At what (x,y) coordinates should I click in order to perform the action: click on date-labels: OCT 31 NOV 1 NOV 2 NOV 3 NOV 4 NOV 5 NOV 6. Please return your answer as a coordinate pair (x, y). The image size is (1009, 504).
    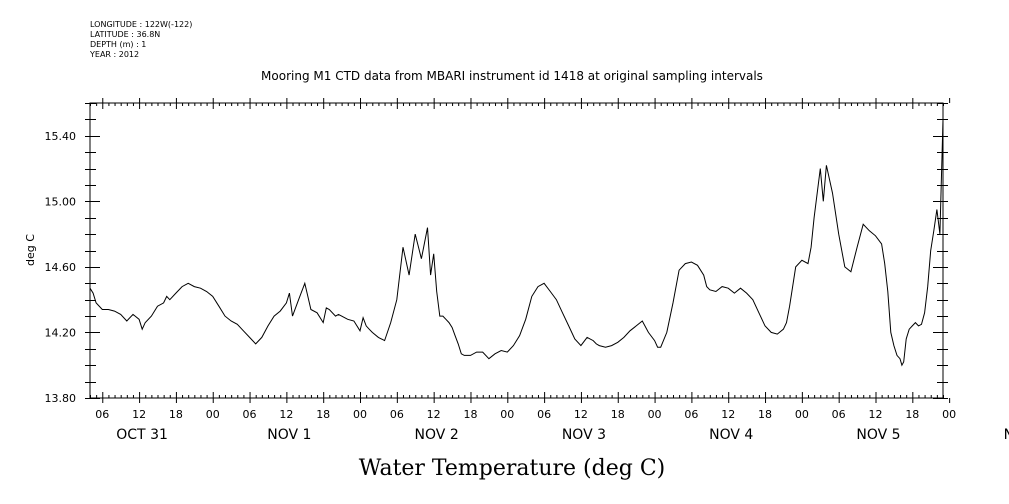
    Looking at the image, I should click on (562, 435).